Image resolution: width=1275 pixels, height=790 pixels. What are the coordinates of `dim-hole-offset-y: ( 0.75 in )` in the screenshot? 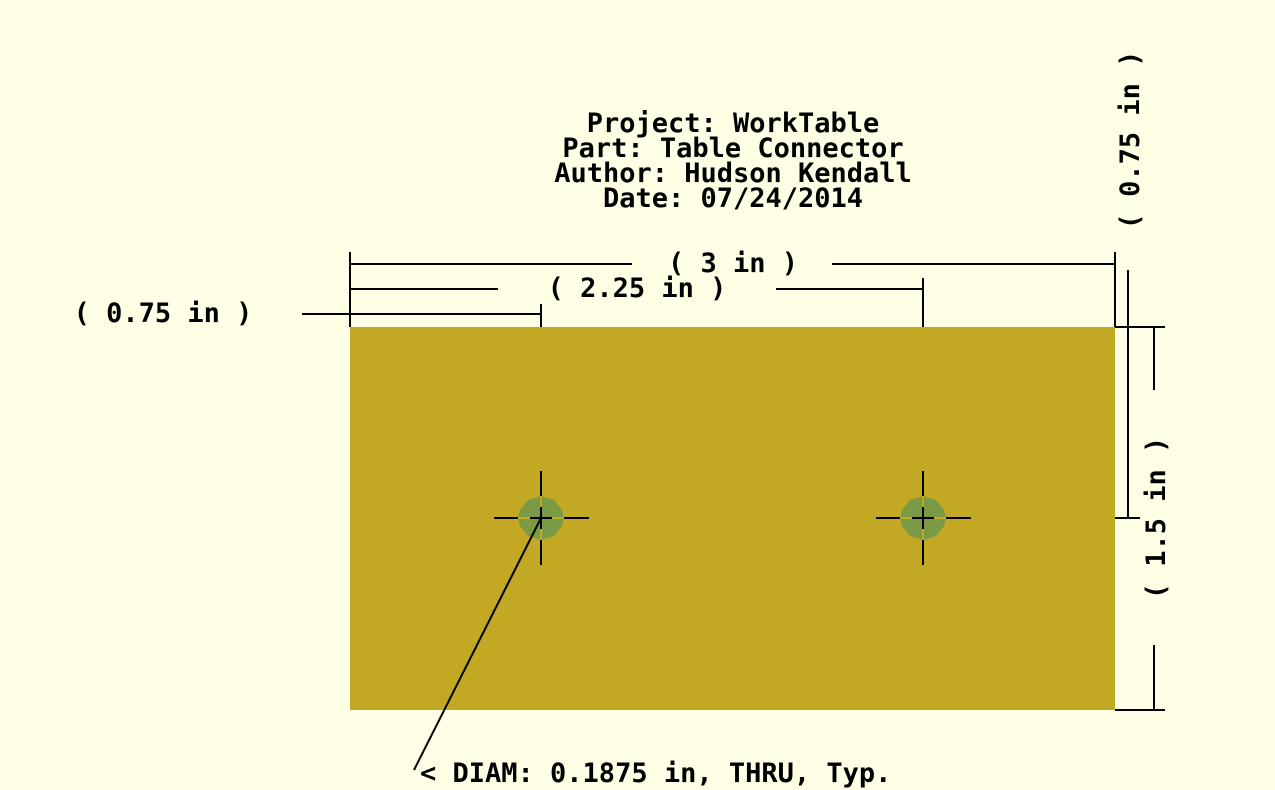 It's located at (1140, 285).